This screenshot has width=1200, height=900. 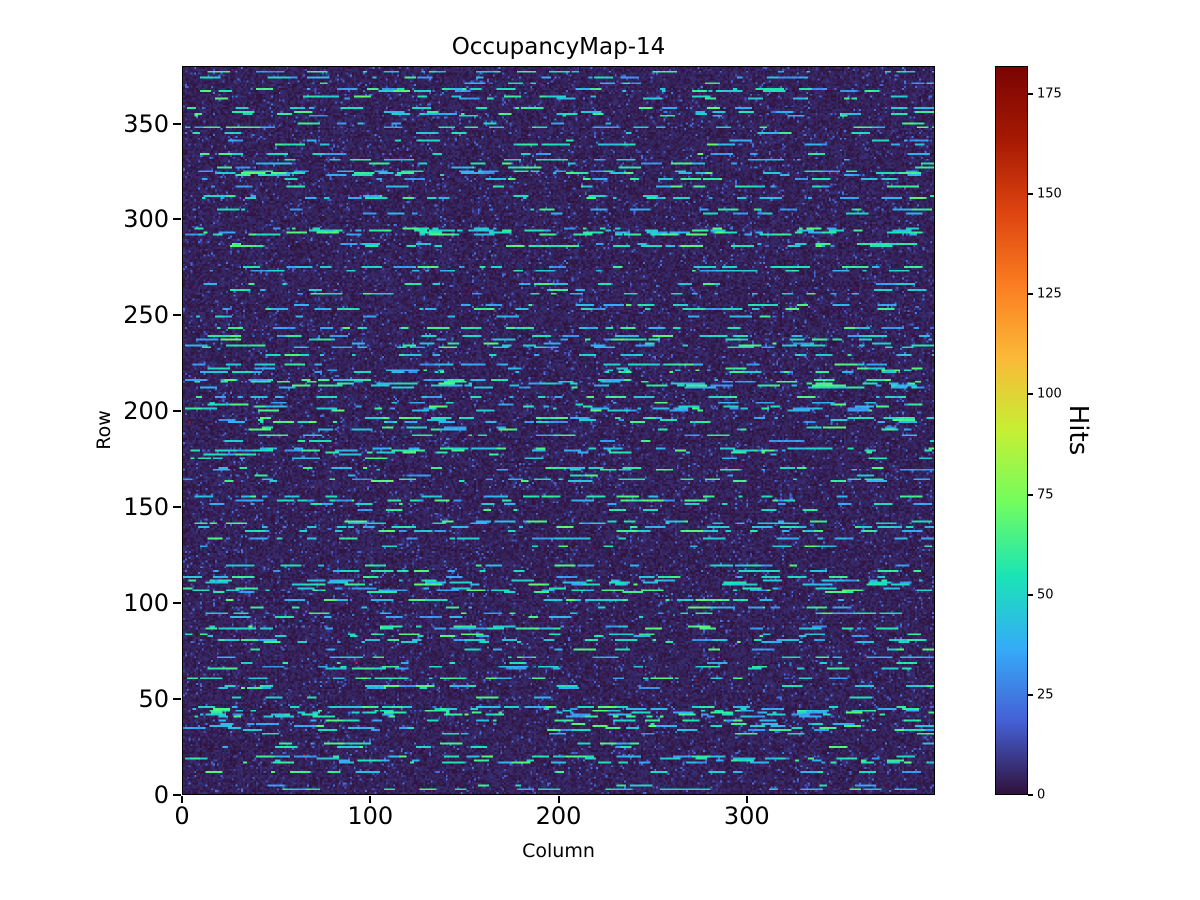 I want to click on y-tick-label: 0, so click(x=161, y=795).